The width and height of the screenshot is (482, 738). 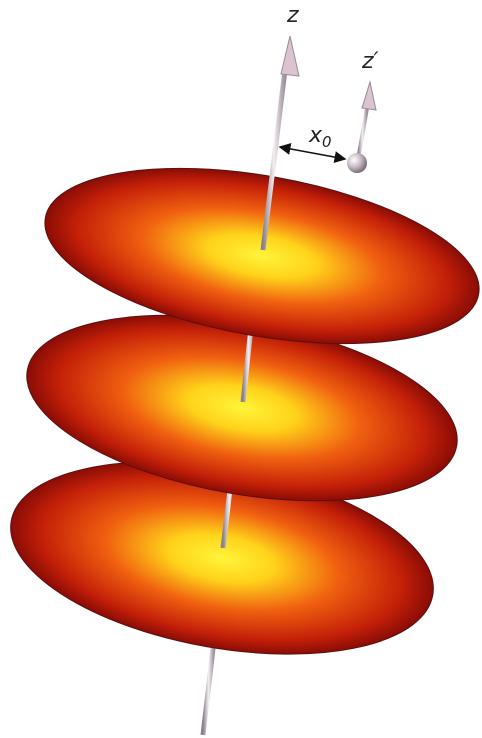 I want to click on offset-arrow, so click(x=312, y=153).